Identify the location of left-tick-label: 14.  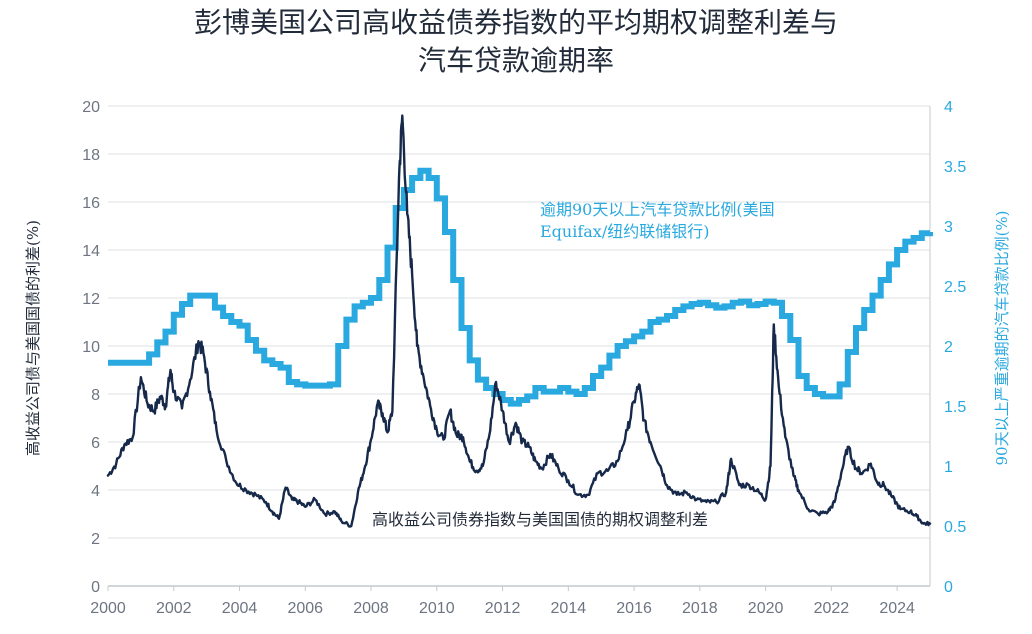
(91, 251).